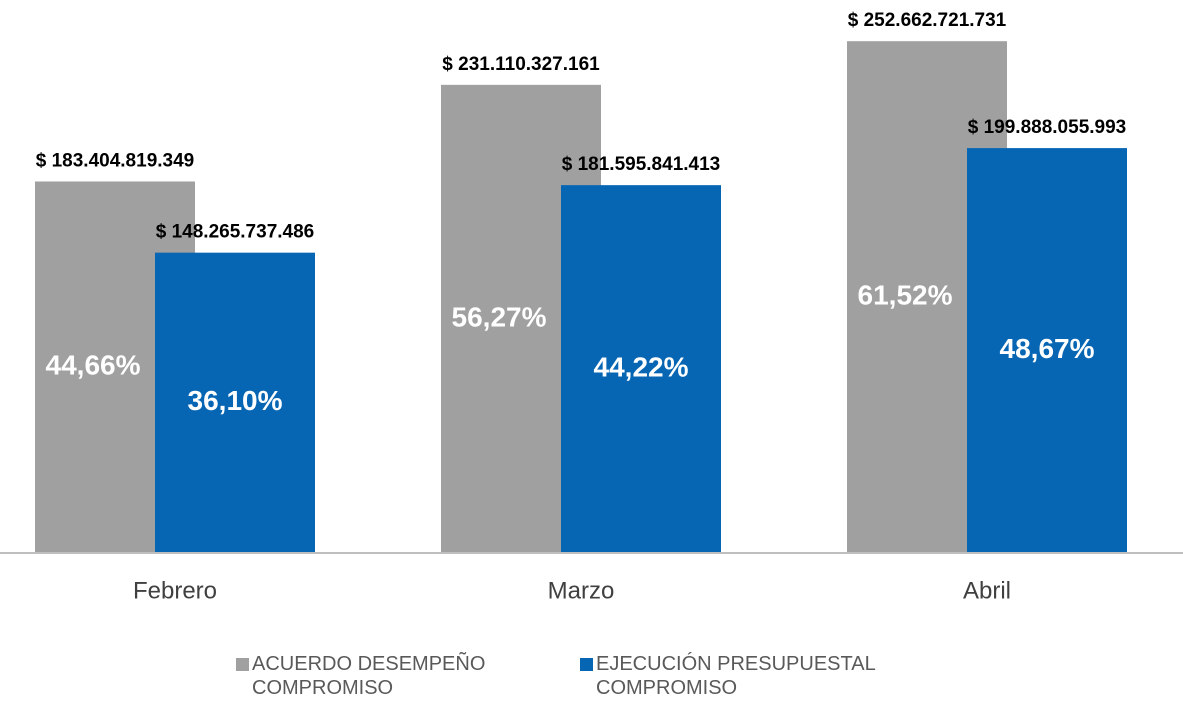  Describe the element at coordinates (735, 676) in the screenshot. I see `legend-label: EJECUCIÓN PRESUPUESTAL COMPROMISO` at that location.